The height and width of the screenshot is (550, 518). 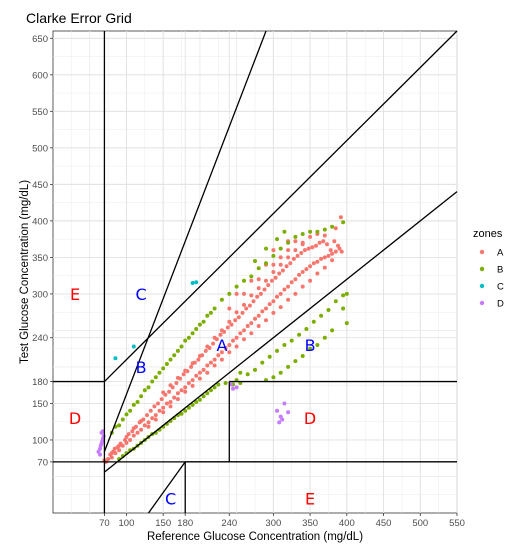 I want to click on x-tick-label: 100, so click(x=127, y=523).